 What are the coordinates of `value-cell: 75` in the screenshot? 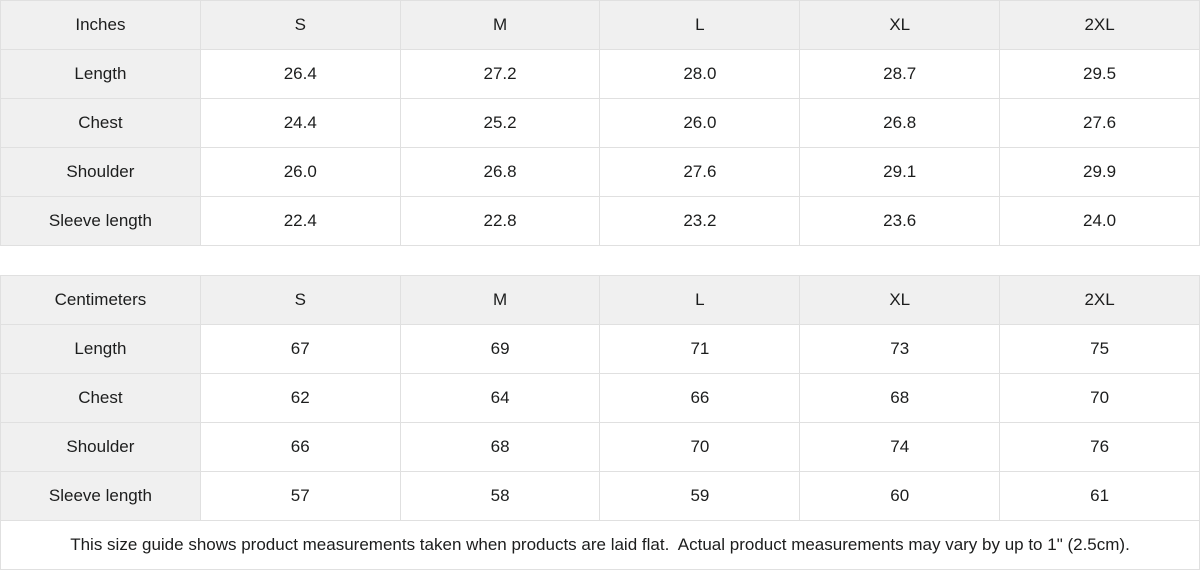 It's located at (1099, 349).